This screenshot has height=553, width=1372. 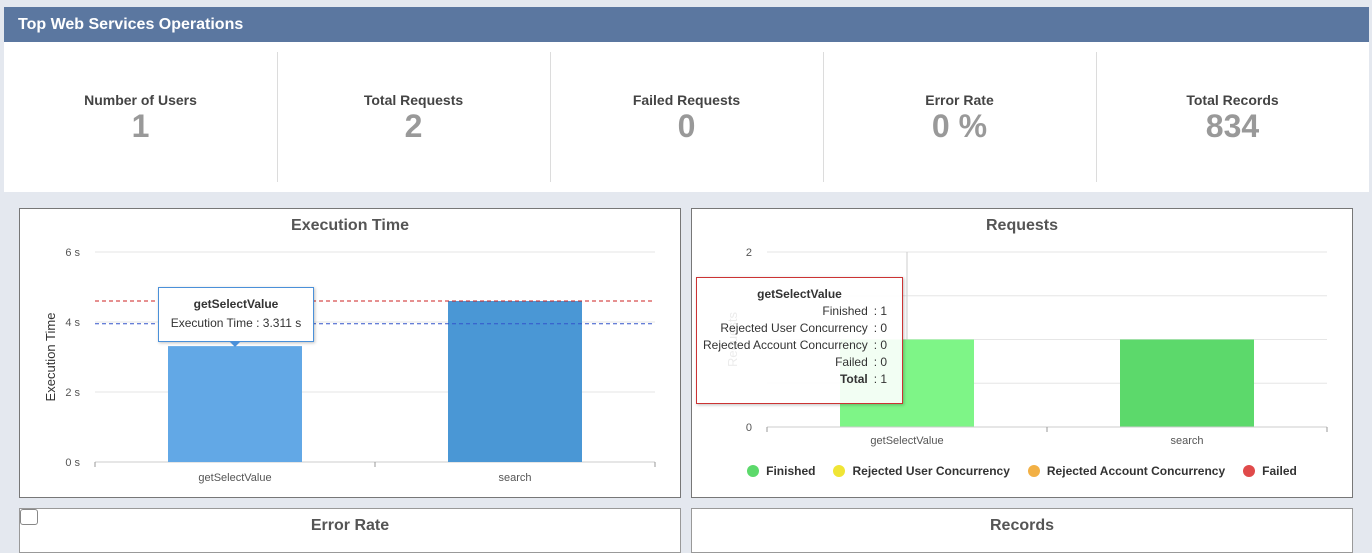 I want to click on stat-failed-requests: Failed Requests 0, so click(x=686, y=117).